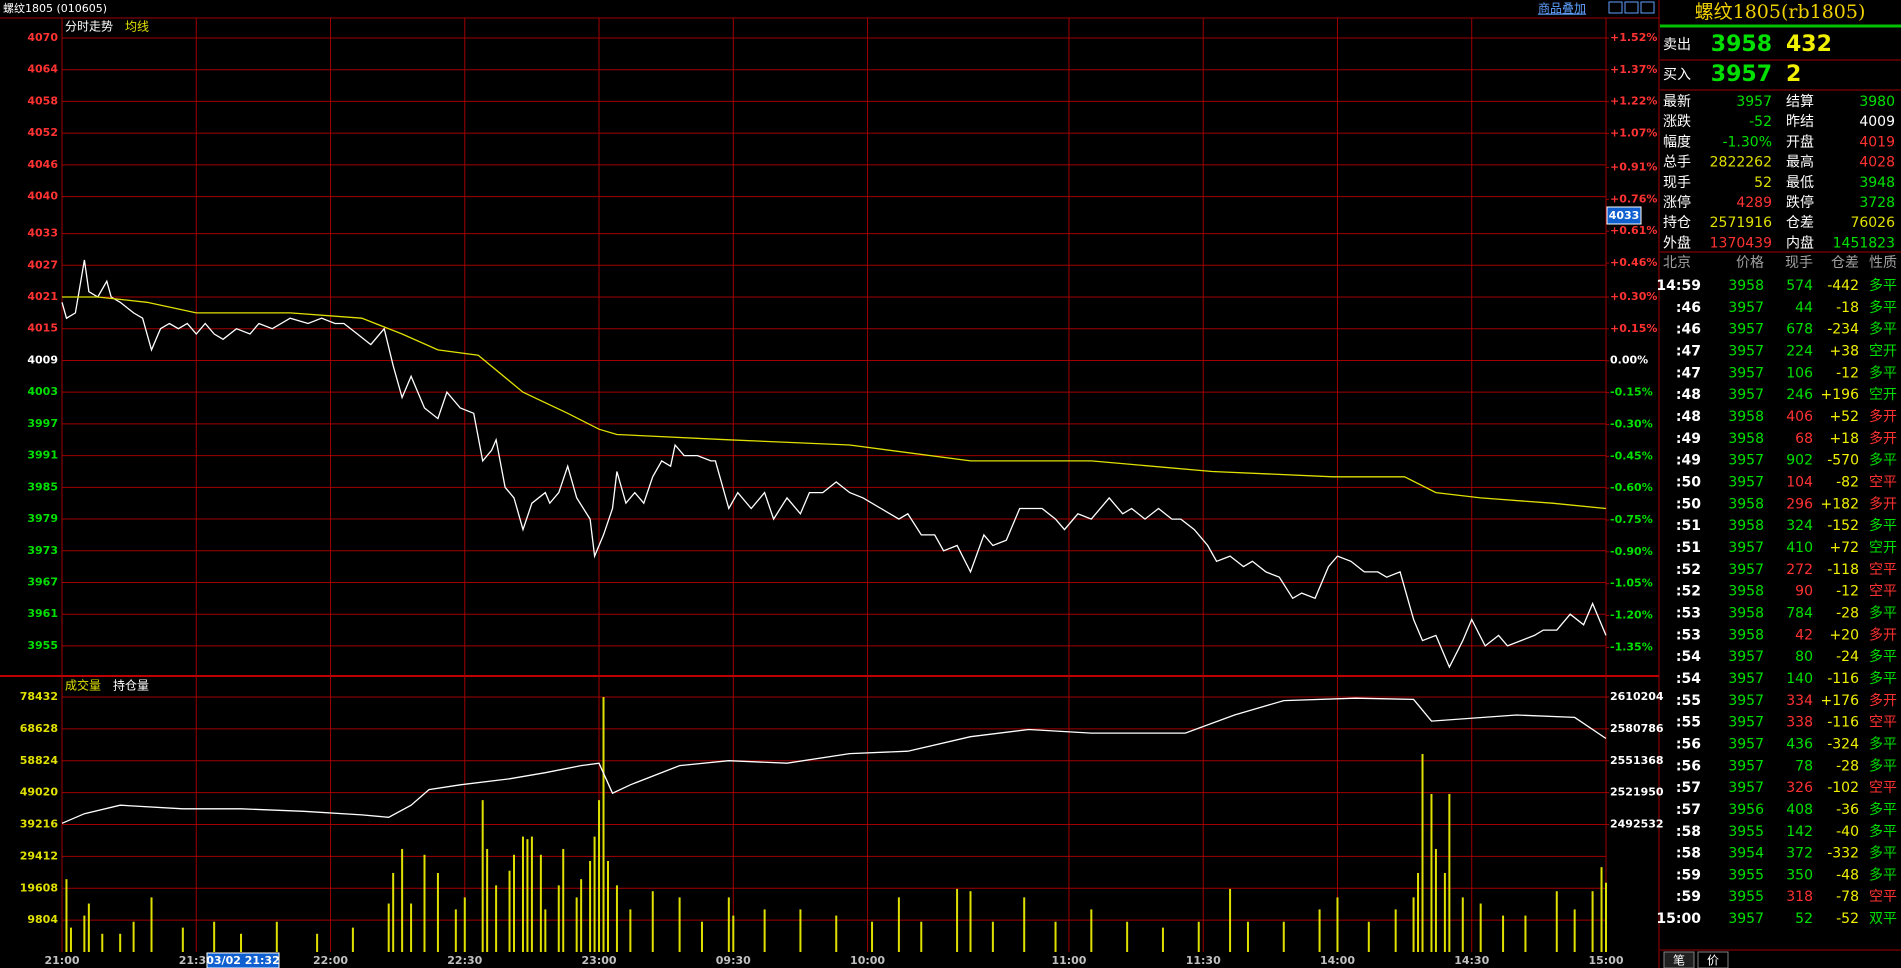  I want to click on tick-time: :56, so click(1688, 766).